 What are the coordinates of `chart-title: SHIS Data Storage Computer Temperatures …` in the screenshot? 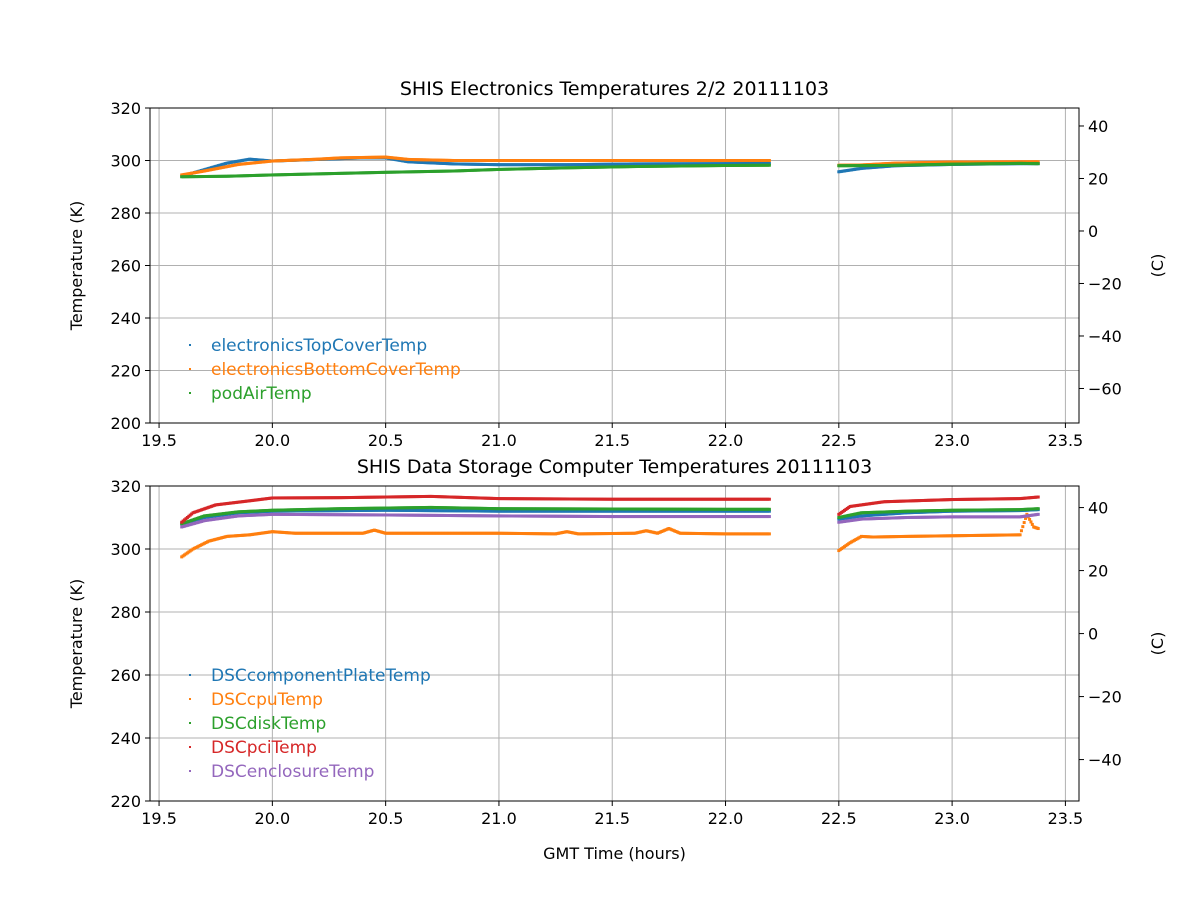 It's located at (614, 467).